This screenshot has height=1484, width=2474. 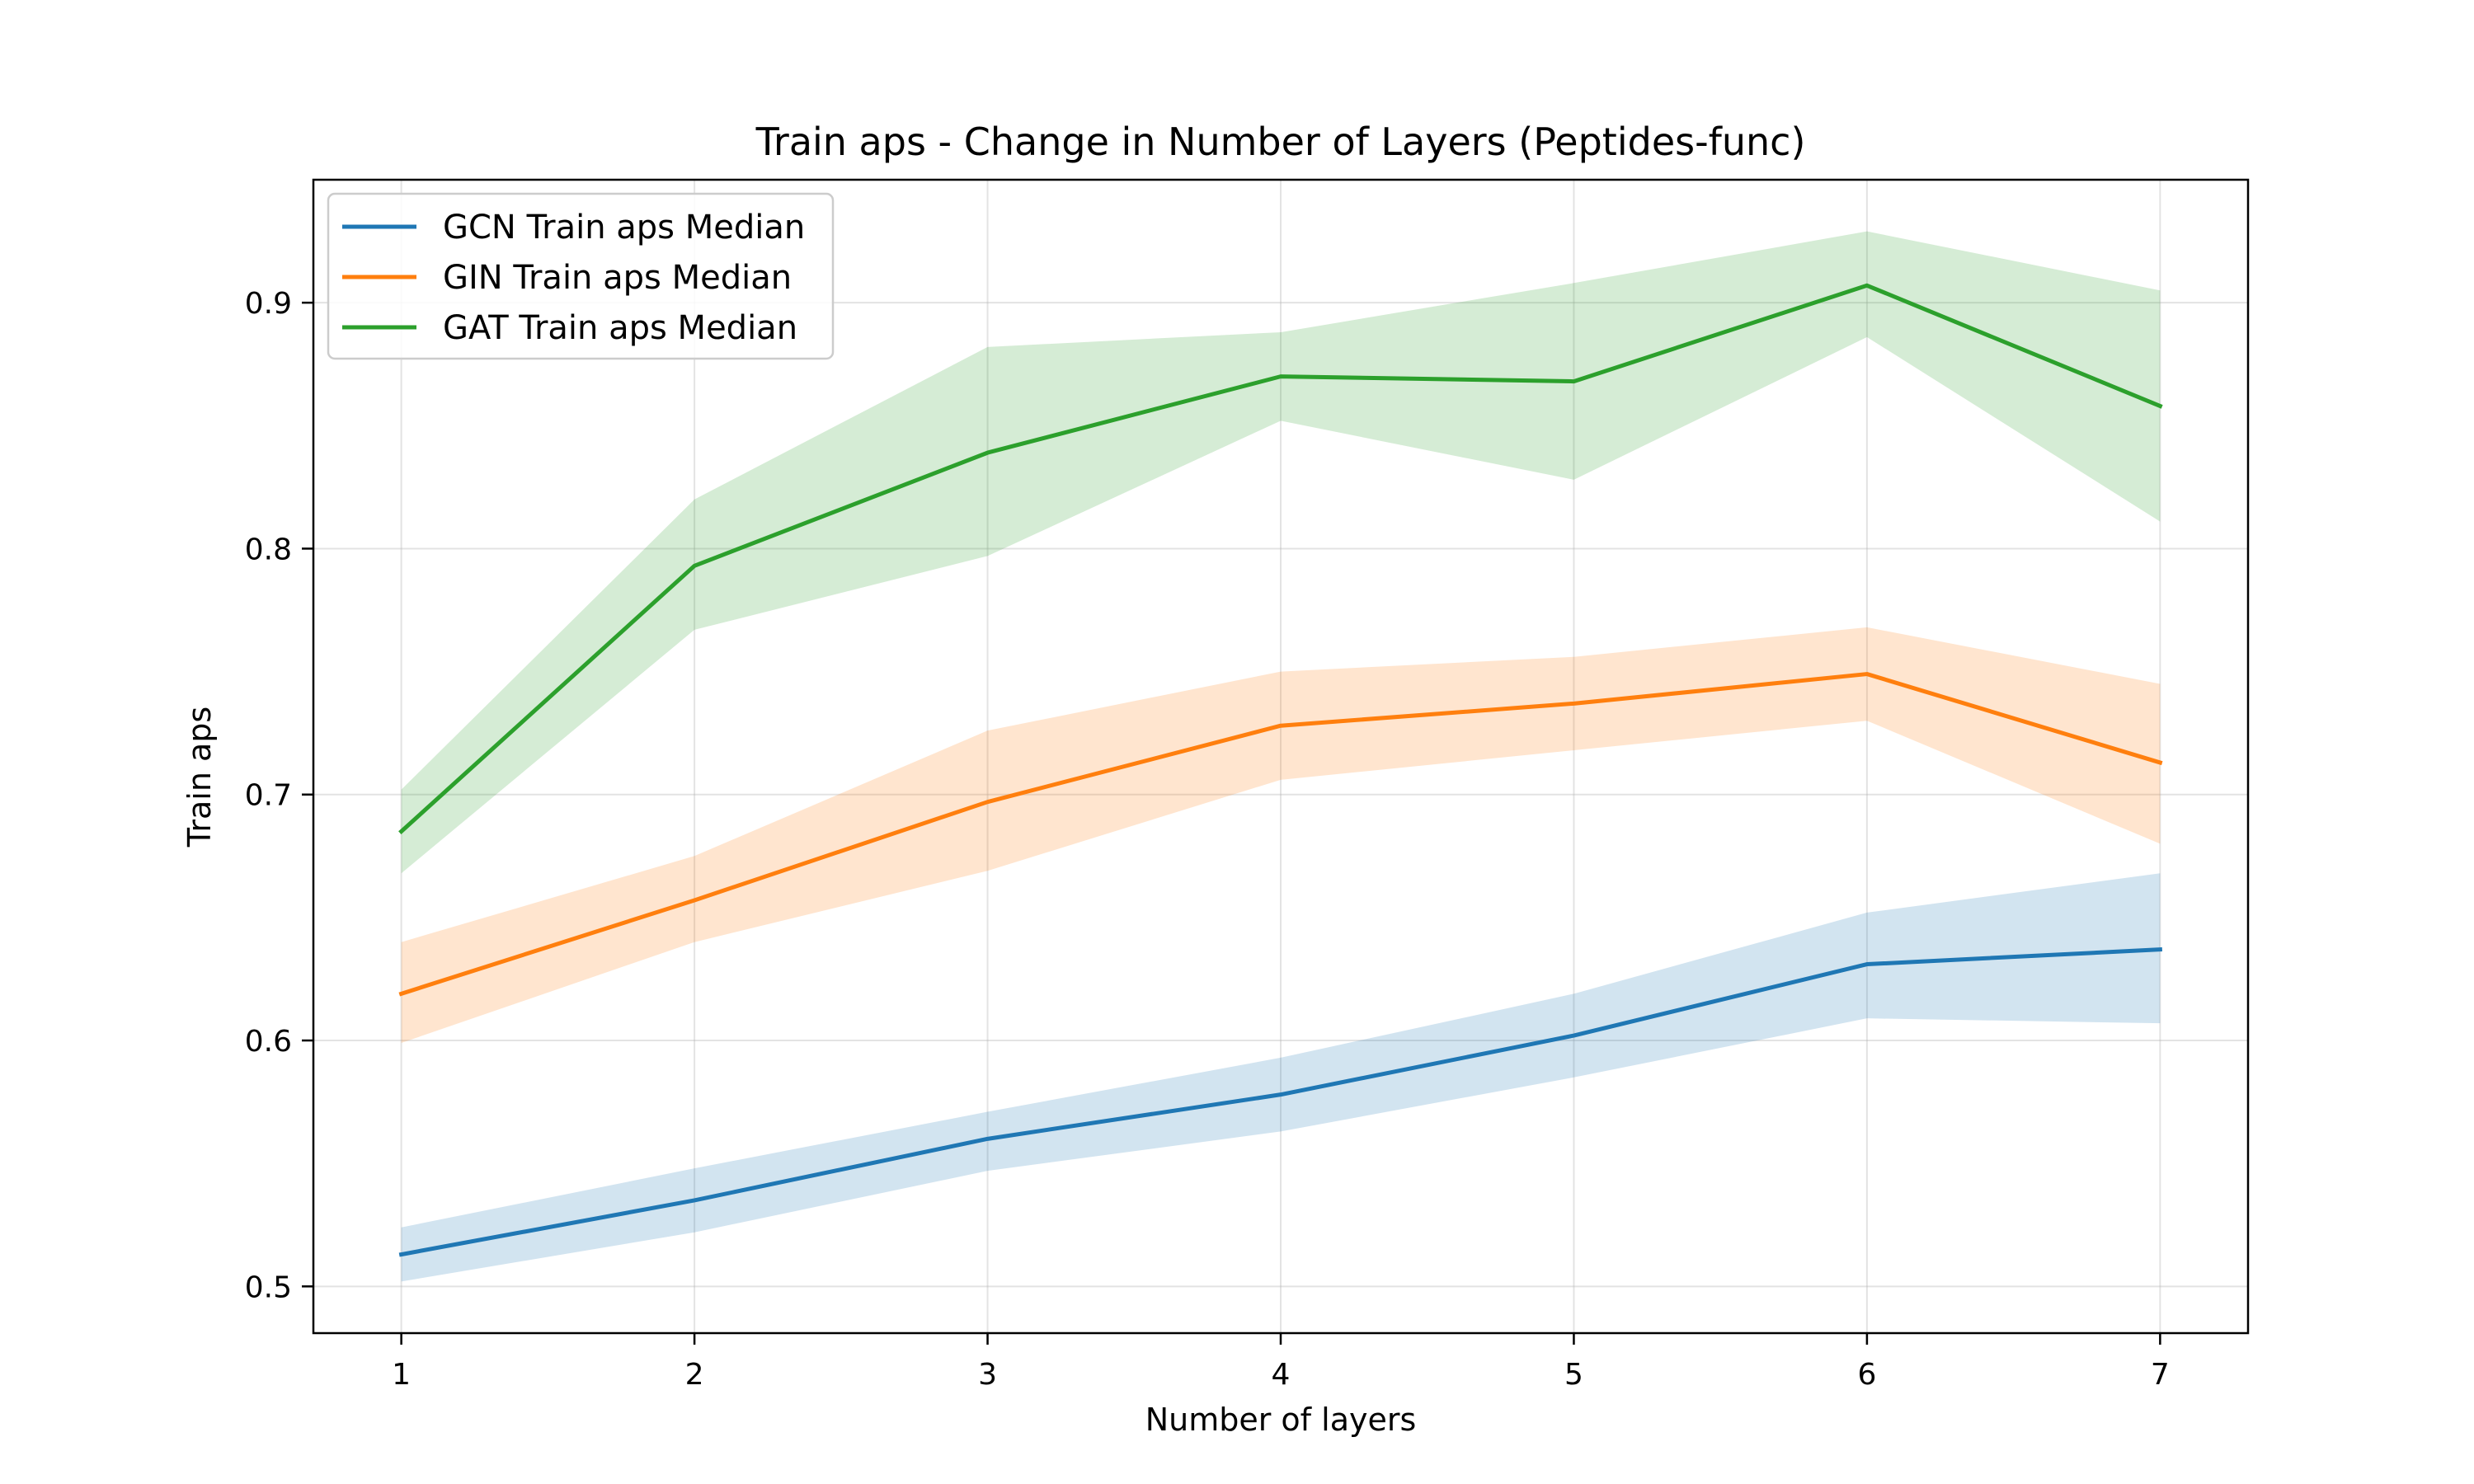 I want to click on x-tick-label: 3, so click(x=987, y=1375).